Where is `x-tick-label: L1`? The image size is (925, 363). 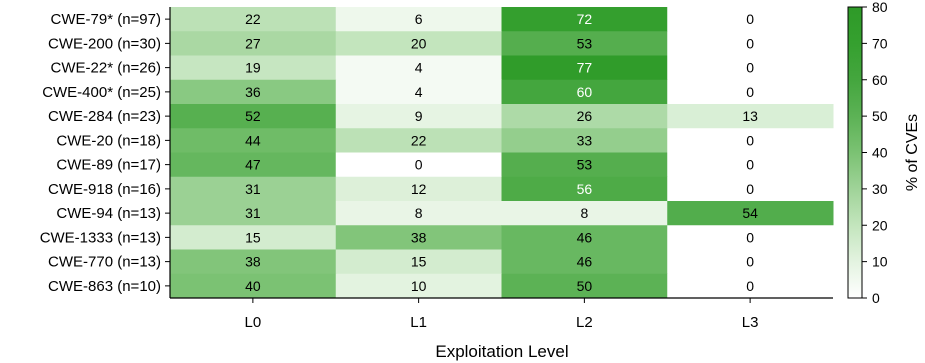
x-tick-label: L1 is located at coordinates (418, 322).